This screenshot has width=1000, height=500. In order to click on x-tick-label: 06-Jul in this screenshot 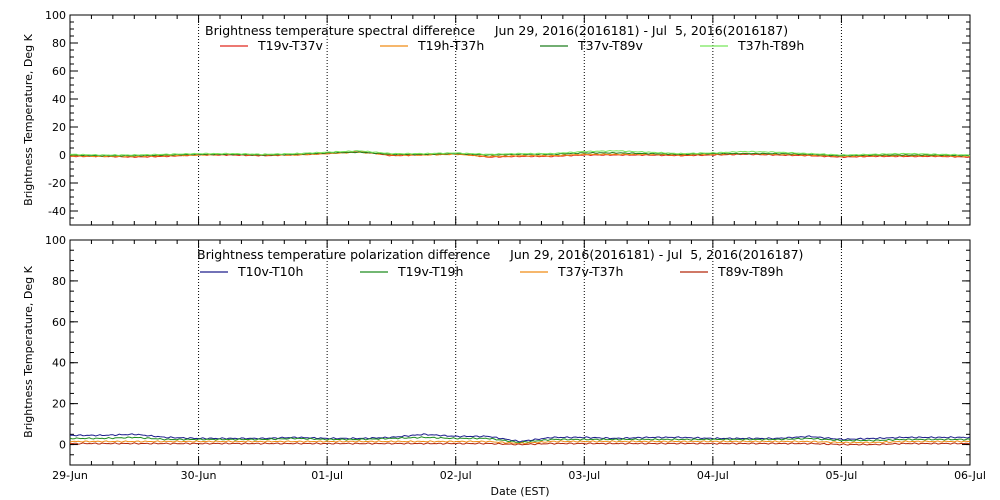, I will do `click(970, 475)`.